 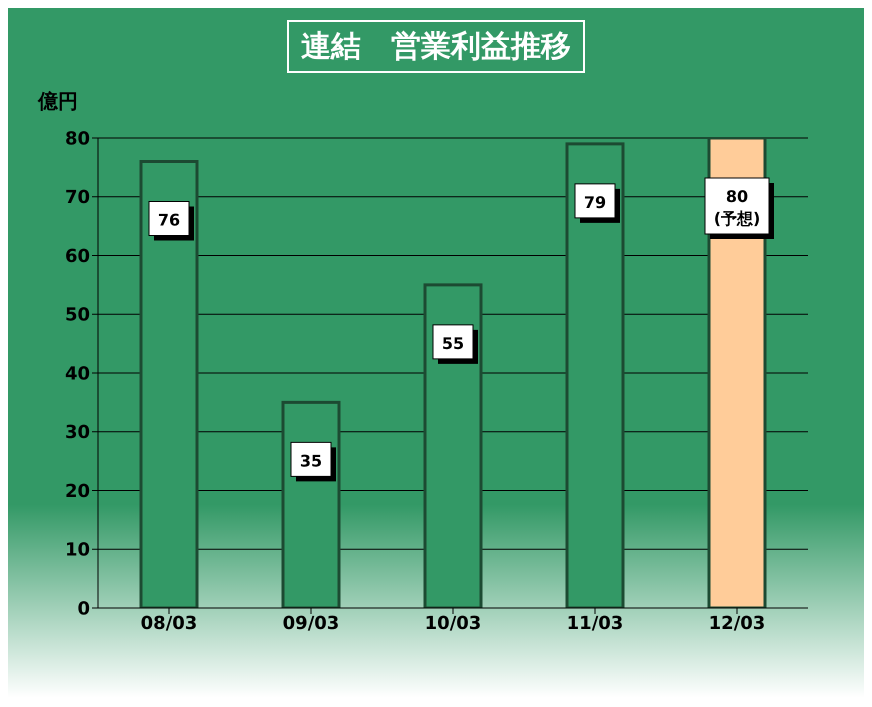 What do you see at coordinates (169, 220) in the screenshot?
I see `data-label: 76` at bounding box center [169, 220].